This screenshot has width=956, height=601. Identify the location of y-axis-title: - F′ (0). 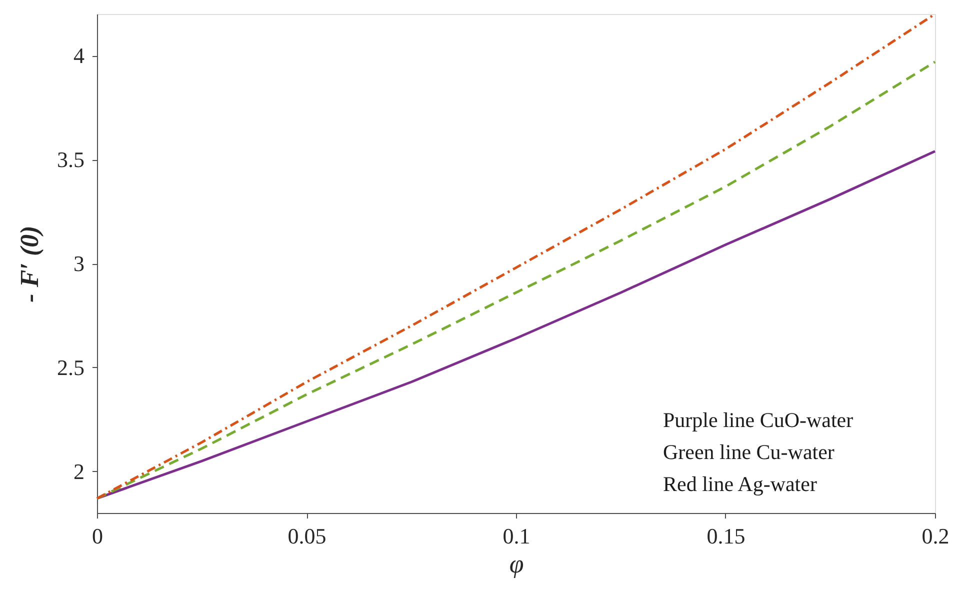
(29, 264).